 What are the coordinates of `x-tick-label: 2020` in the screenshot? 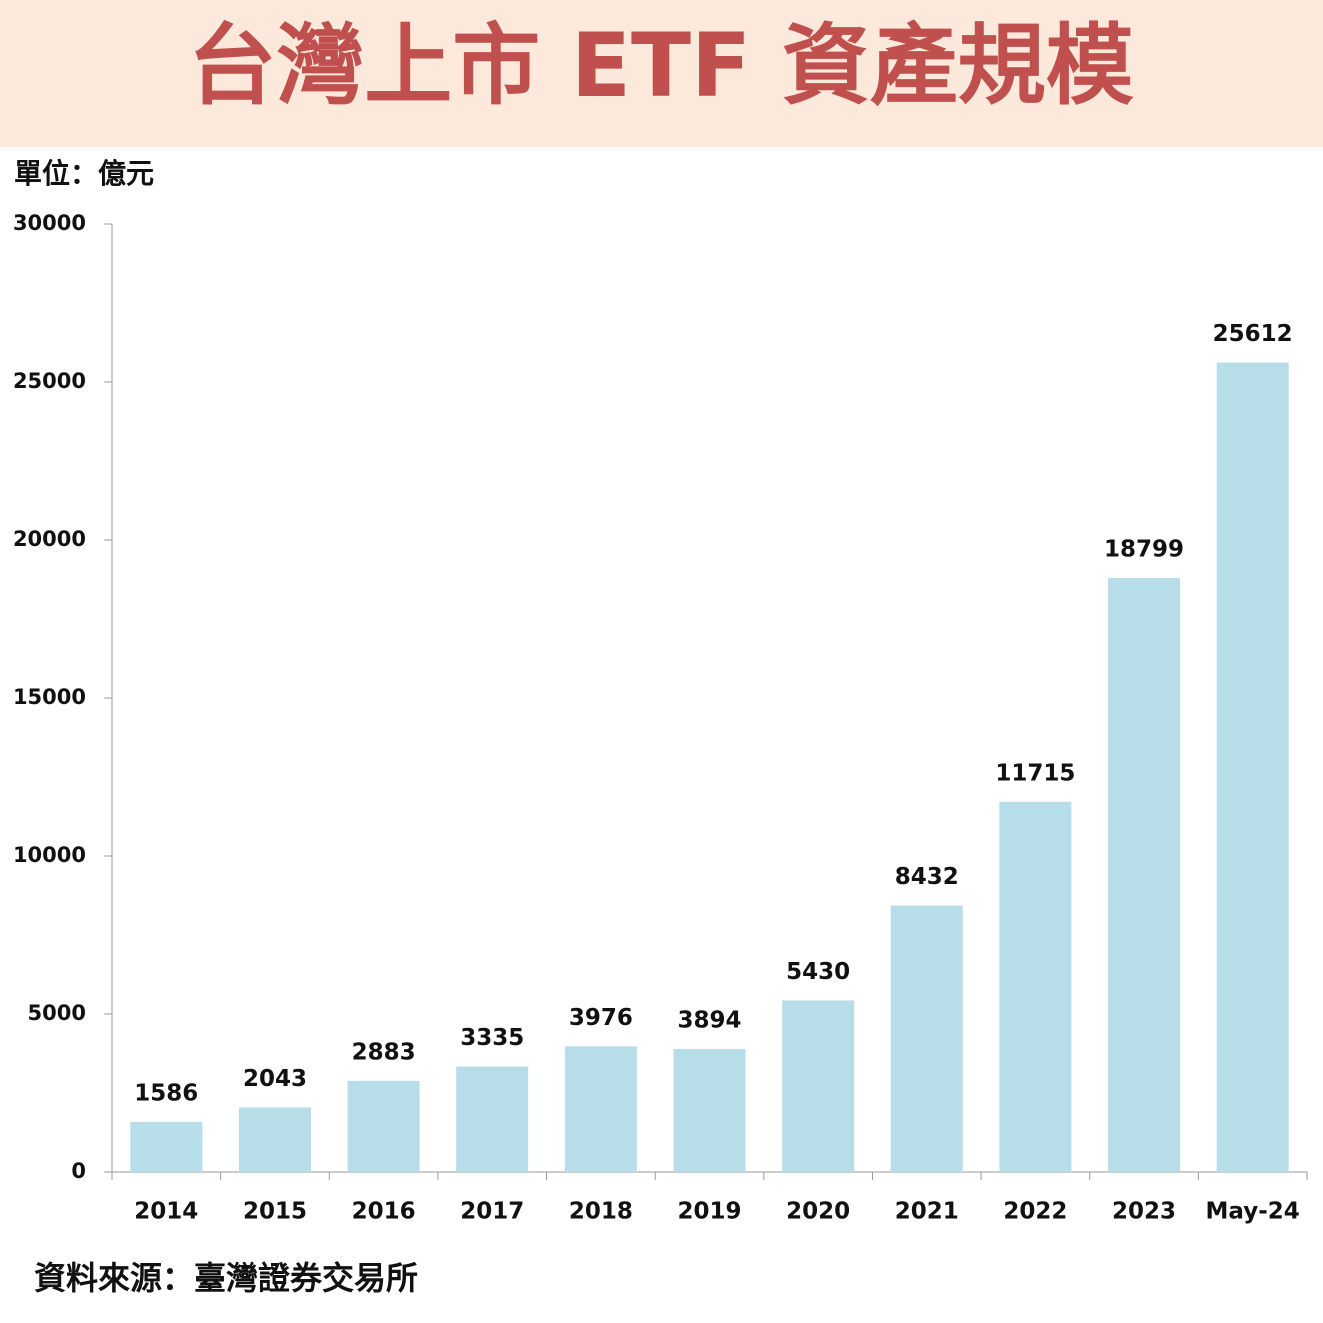 It's located at (818, 1212).